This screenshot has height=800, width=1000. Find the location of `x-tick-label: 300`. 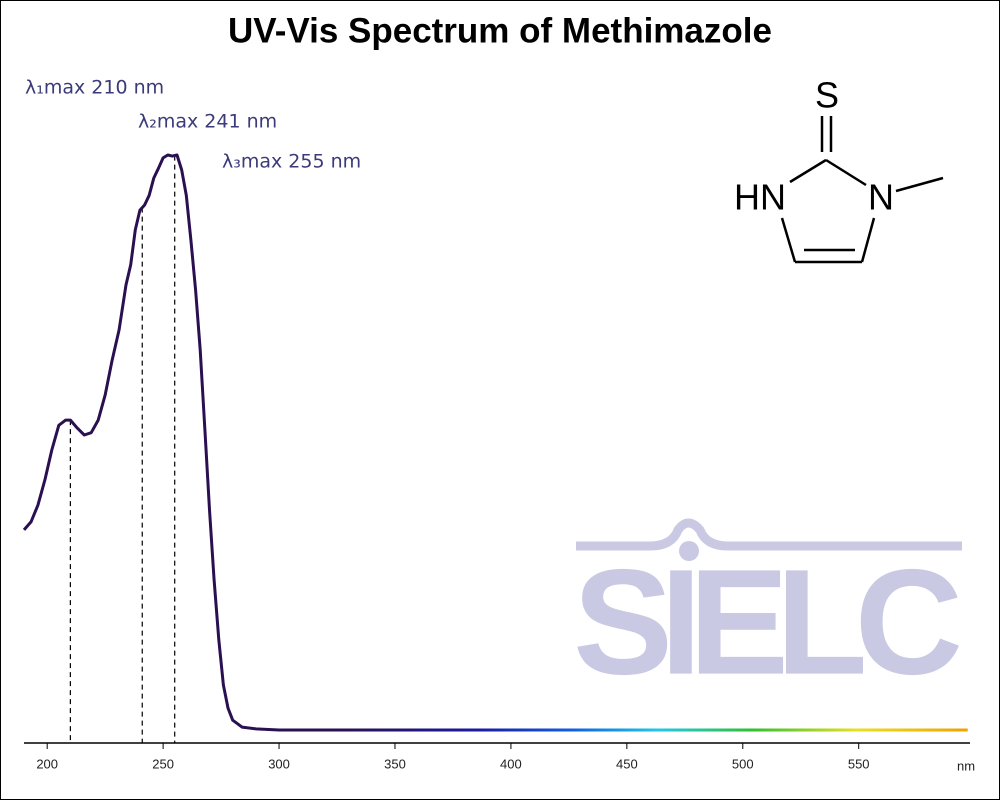

x-tick-label: 300 is located at coordinates (279, 763).